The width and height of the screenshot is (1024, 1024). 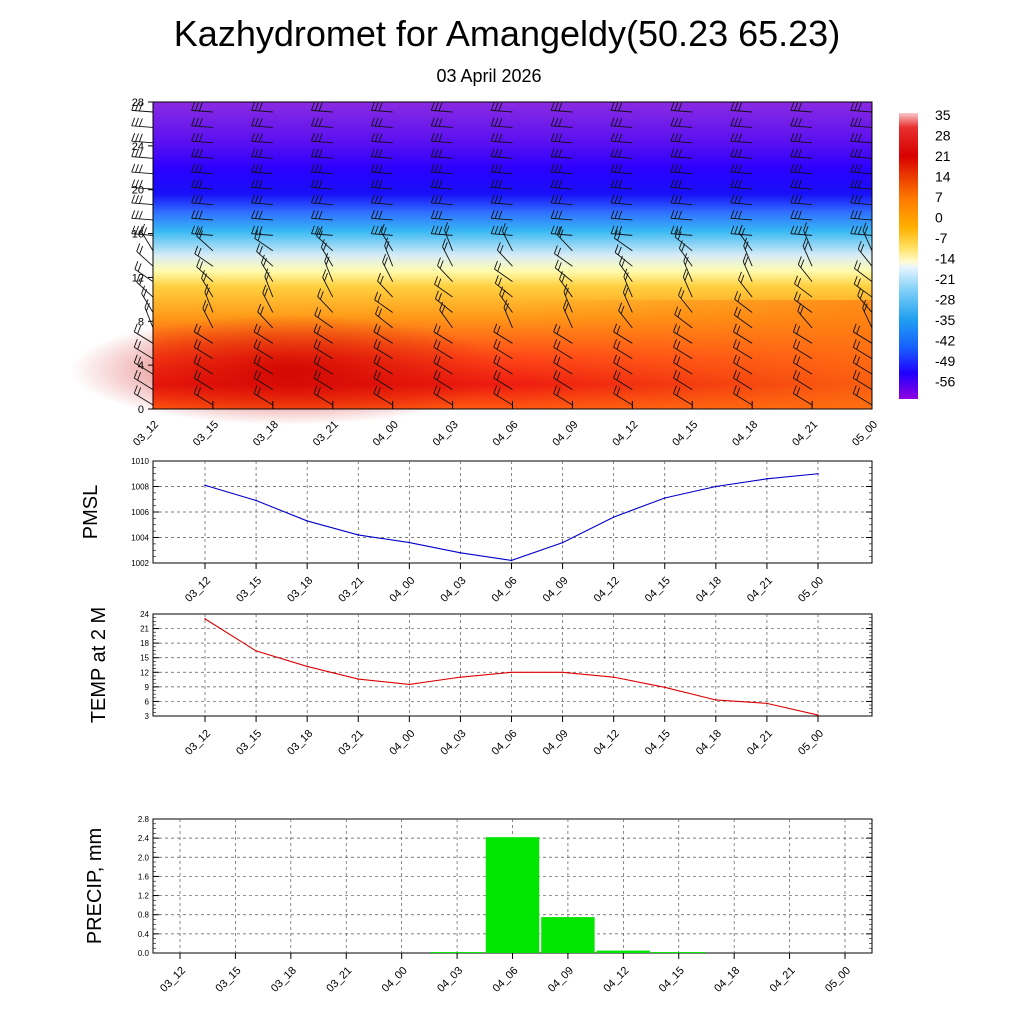 What do you see at coordinates (144, 819) in the screenshot?
I see `precip-y-tick-label: 2.8` at bounding box center [144, 819].